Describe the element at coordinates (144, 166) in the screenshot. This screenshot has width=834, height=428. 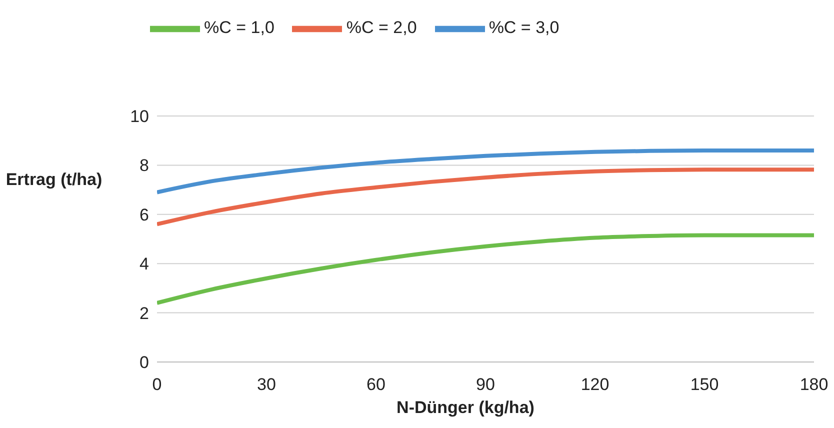
I see `y-tick-label: 8` at that location.